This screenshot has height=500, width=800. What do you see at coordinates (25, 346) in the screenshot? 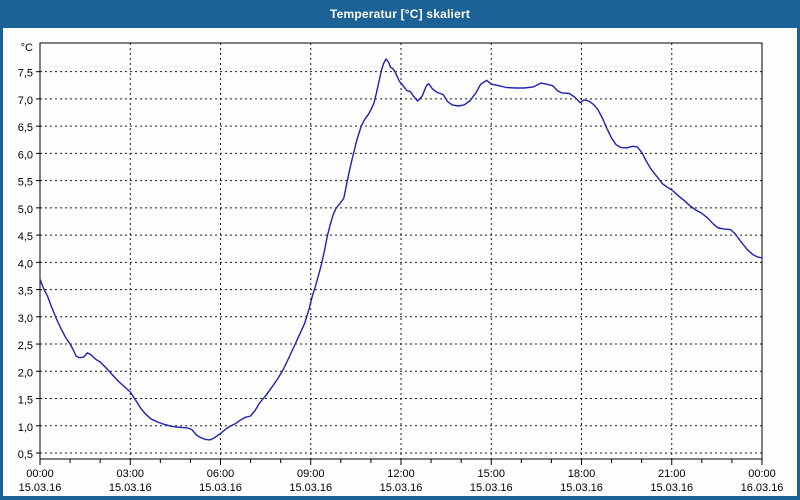
I see `y-tick-label: 2,5` at bounding box center [25, 346].